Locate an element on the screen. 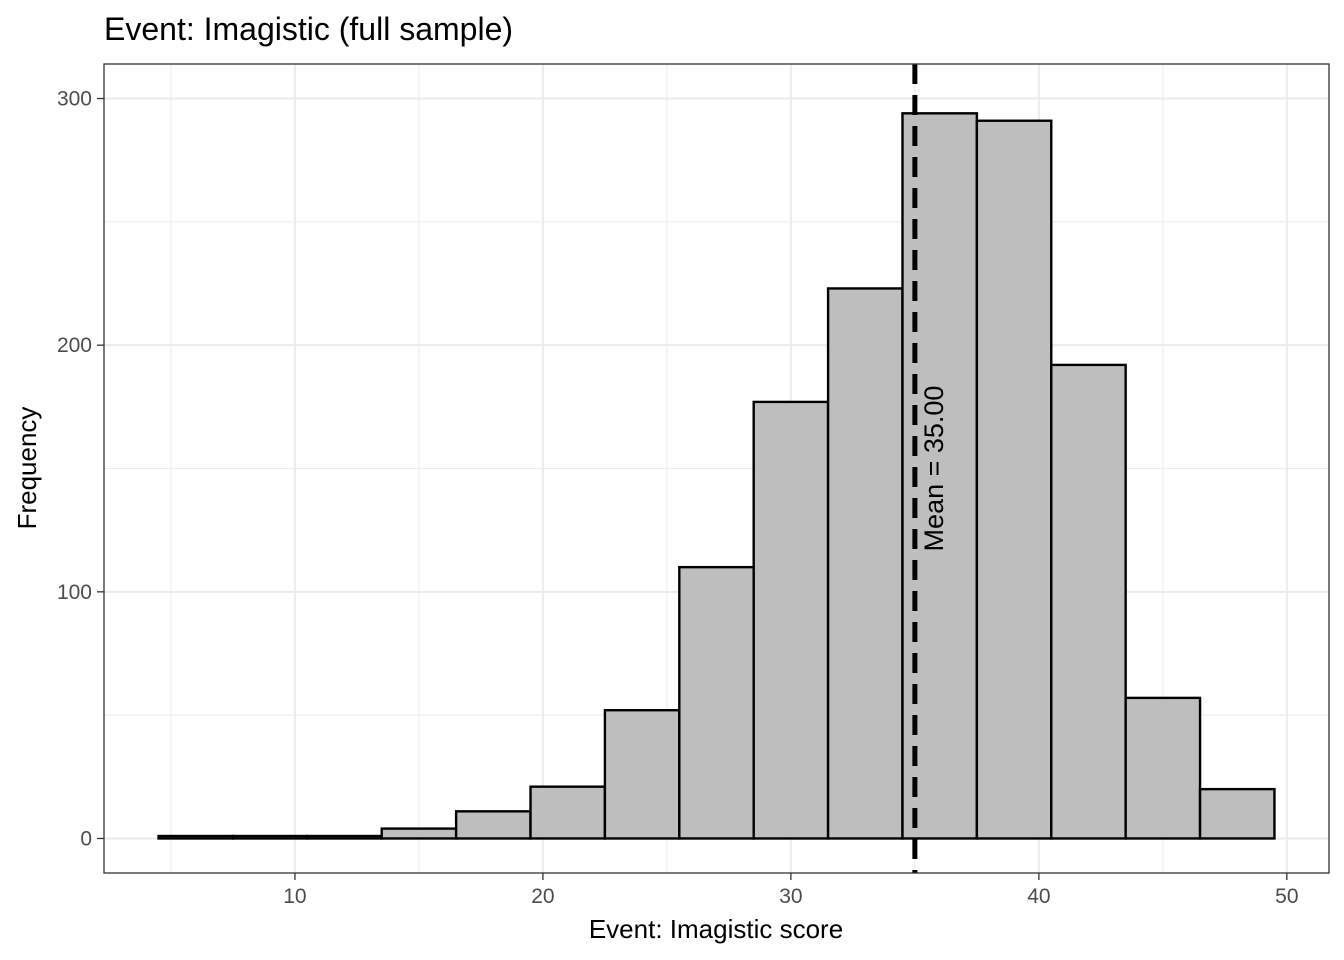 The height and width of the screenshot is (960, 1344). y-axis: 0 100 200 300 is located at coordinates (80, 469).